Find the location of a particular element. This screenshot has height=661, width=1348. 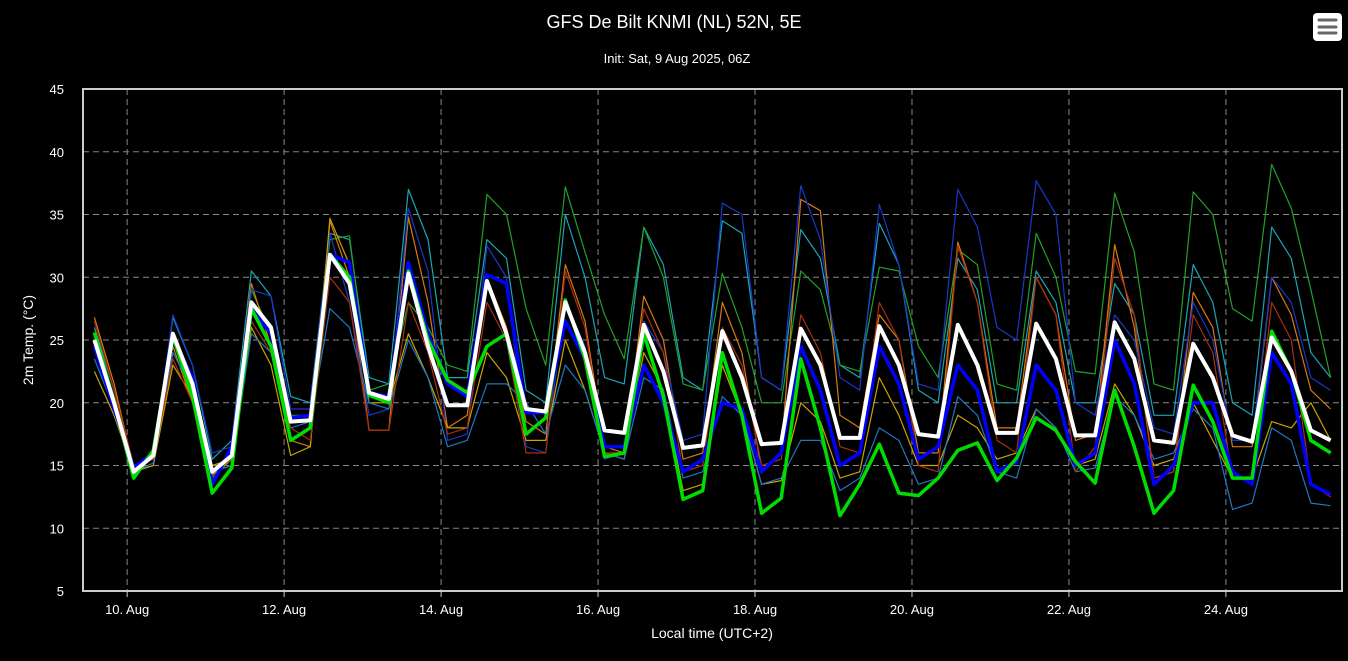

y-tick-label: 15 is located at coordinates (57, 466).